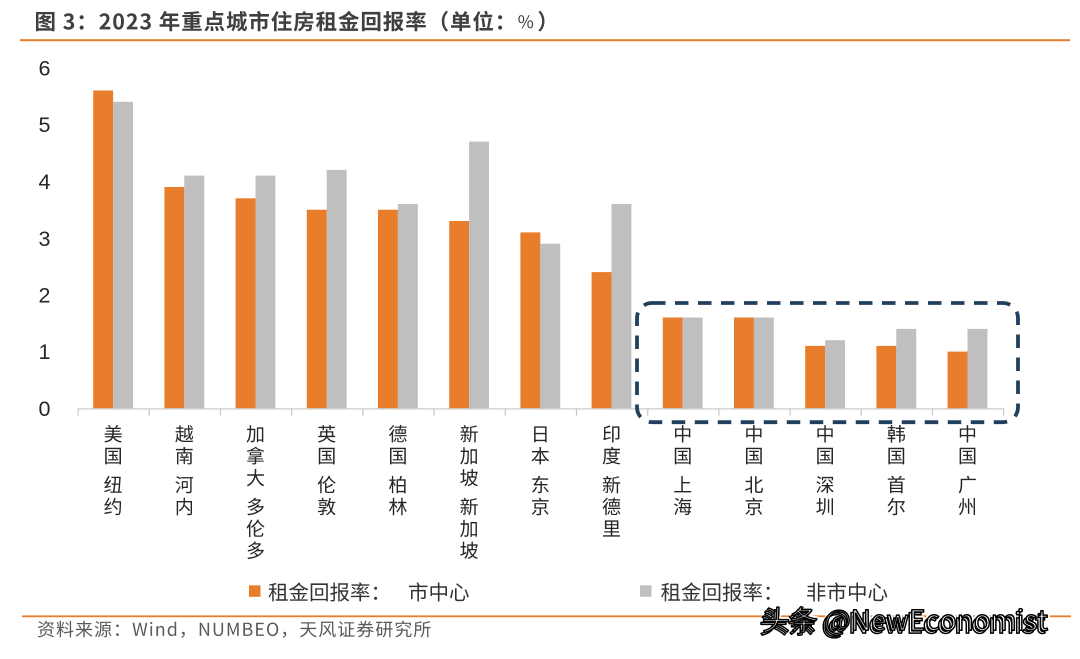  Describe the element at coordinates (45, 125) in the screenshot. I see `svg-text: 5` at that location.